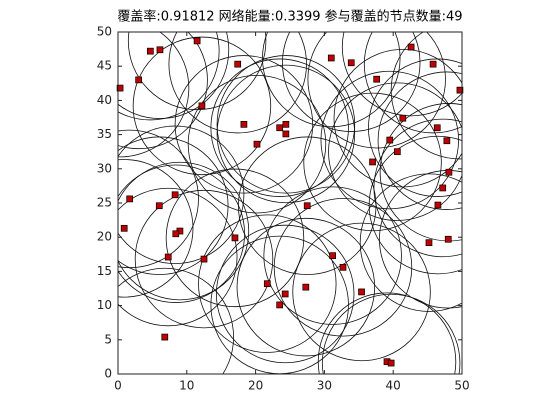 This screenshot has width=560, height=420. I want to click on y-tick-label: 45, so click(104, 66).